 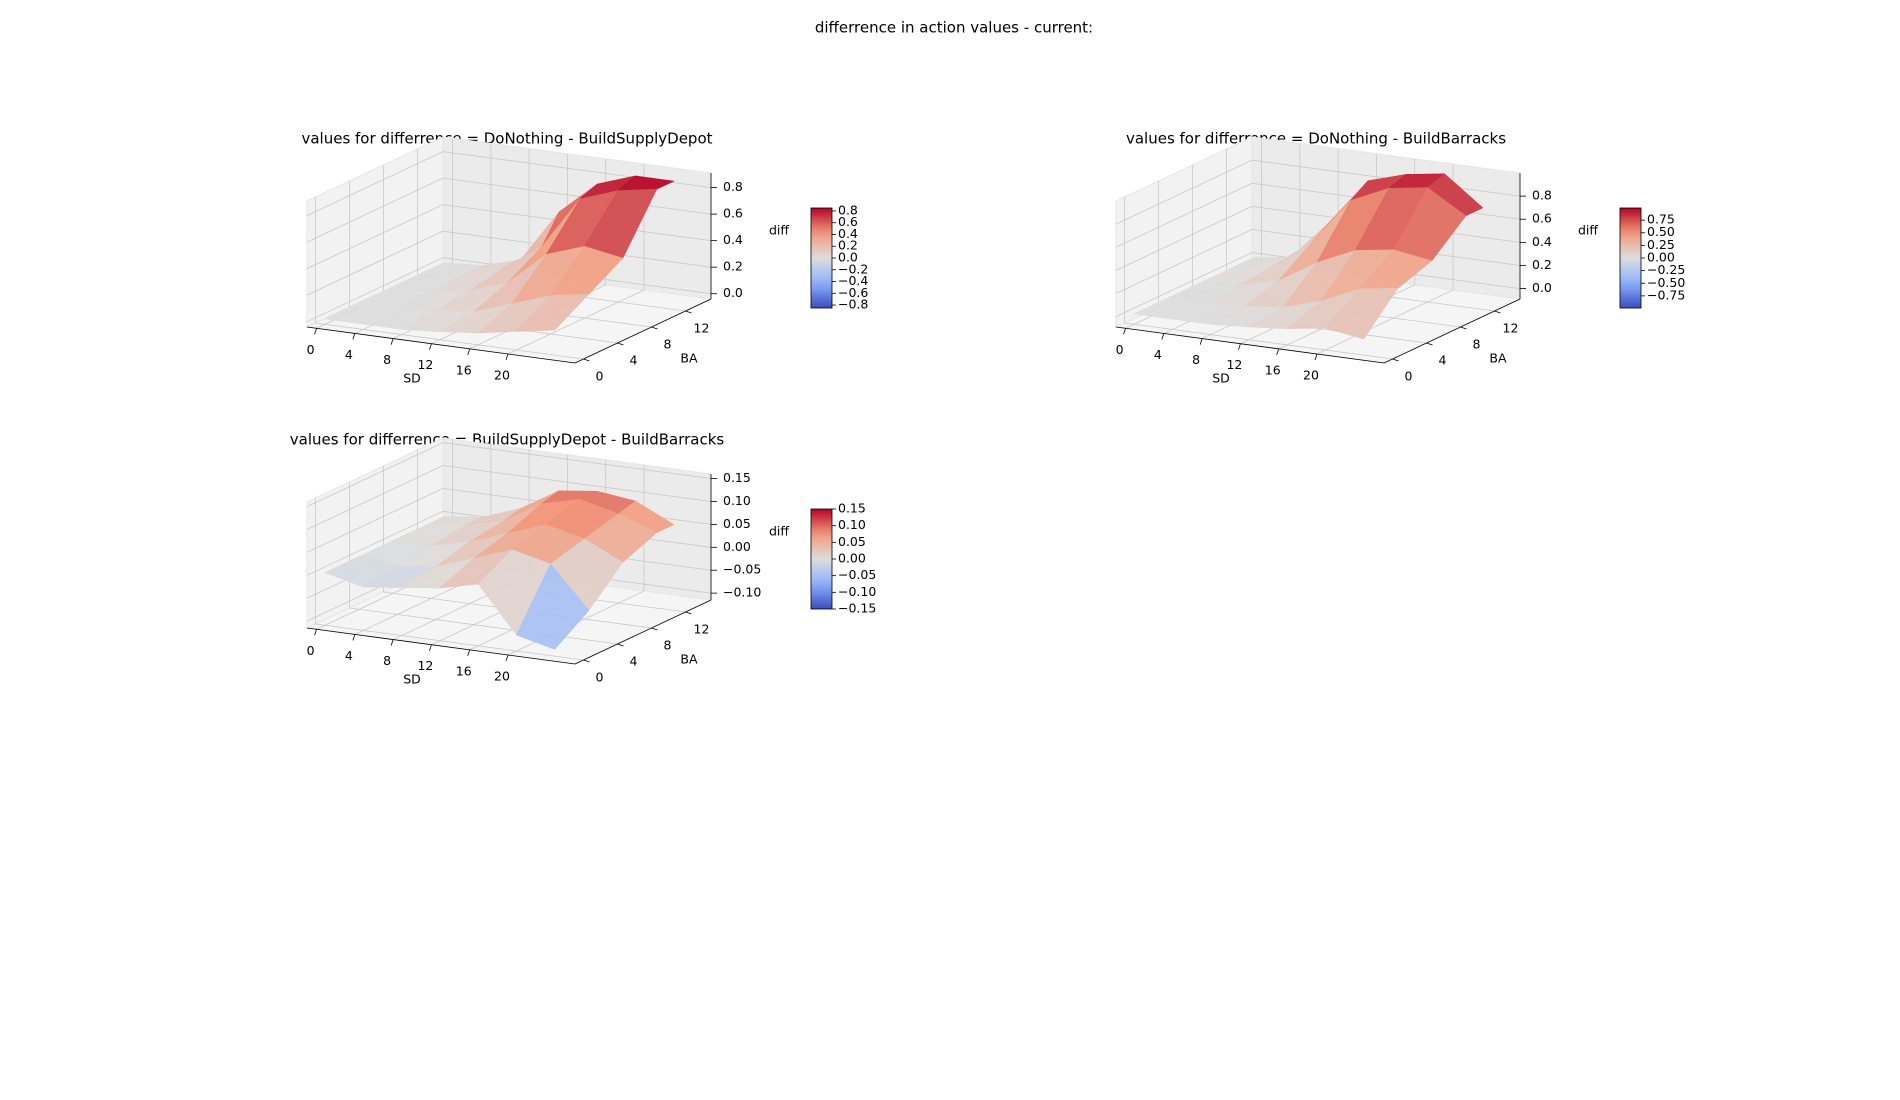 What do you see at coordinates (853, 304) in the screenshot?
I see `colorbar-tick-label: −0.8` at bounding box center [853, 304].